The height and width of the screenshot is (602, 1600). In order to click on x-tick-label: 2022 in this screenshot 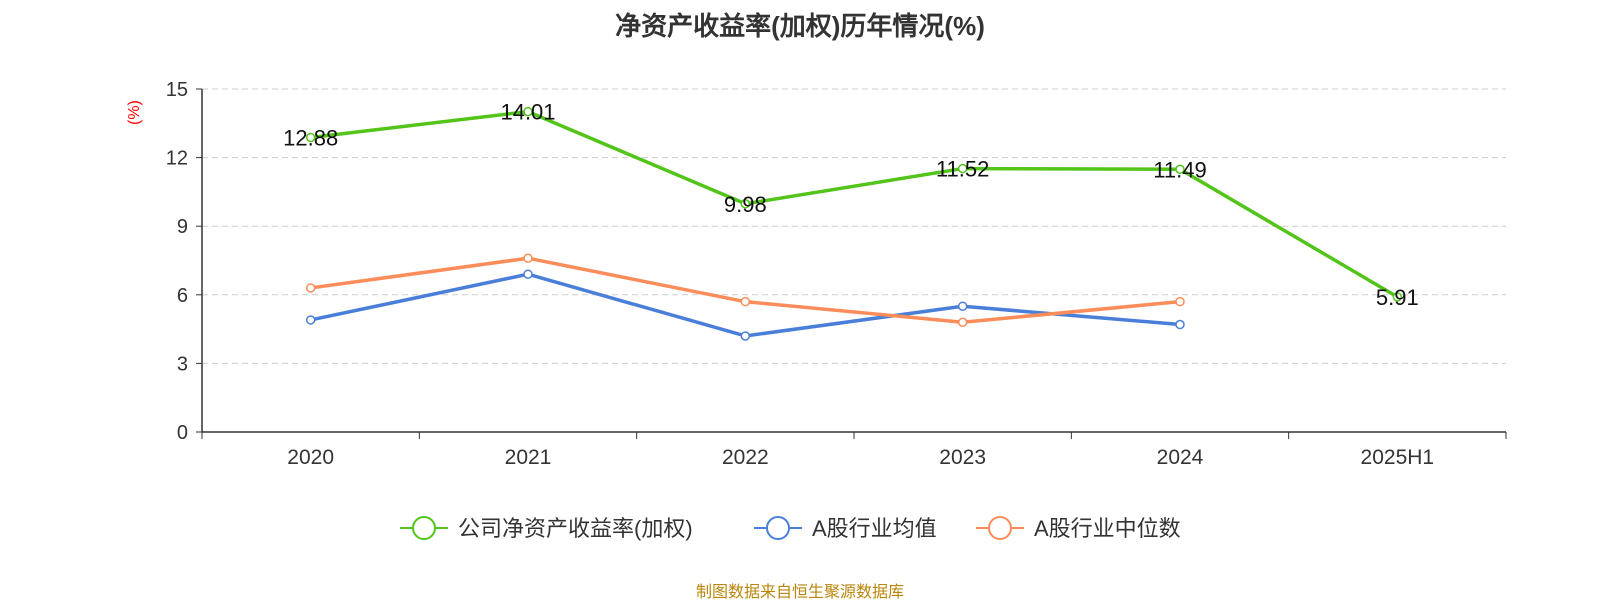, I will do `click(745, 457)`.